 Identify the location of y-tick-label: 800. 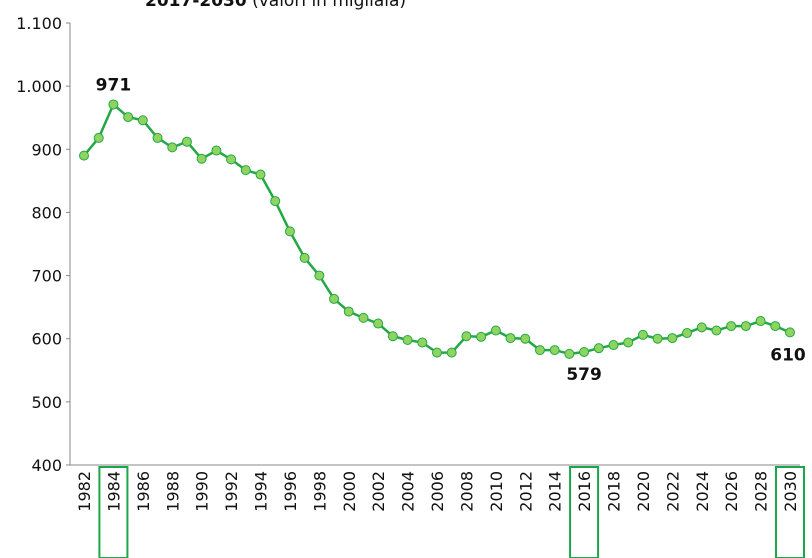
(46, 212).